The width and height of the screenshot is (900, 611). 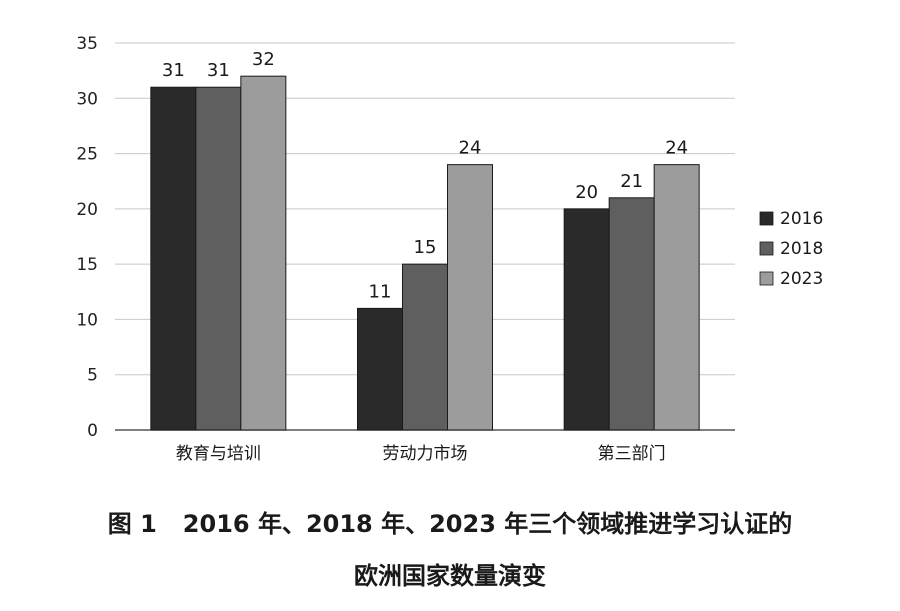 I want to click on legend-label: 2016, so click(x=801, y=219).